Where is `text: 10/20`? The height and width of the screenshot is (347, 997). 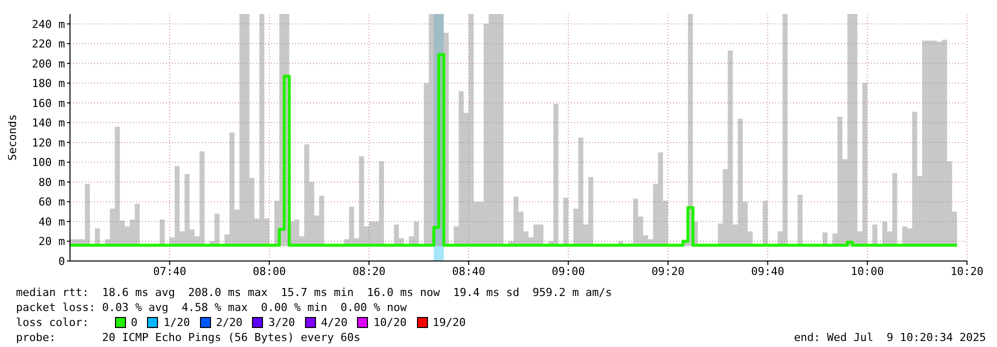 text: 10/20 is located at coordinates (390, 322).